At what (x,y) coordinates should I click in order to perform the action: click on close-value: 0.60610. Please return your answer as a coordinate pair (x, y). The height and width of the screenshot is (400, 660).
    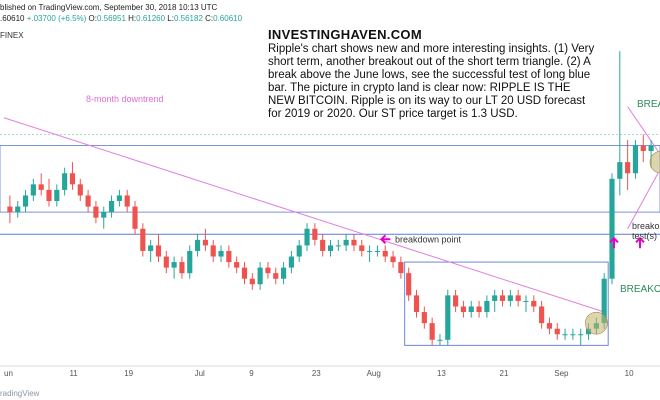
    Looking at the image, I should click on (228, 18).